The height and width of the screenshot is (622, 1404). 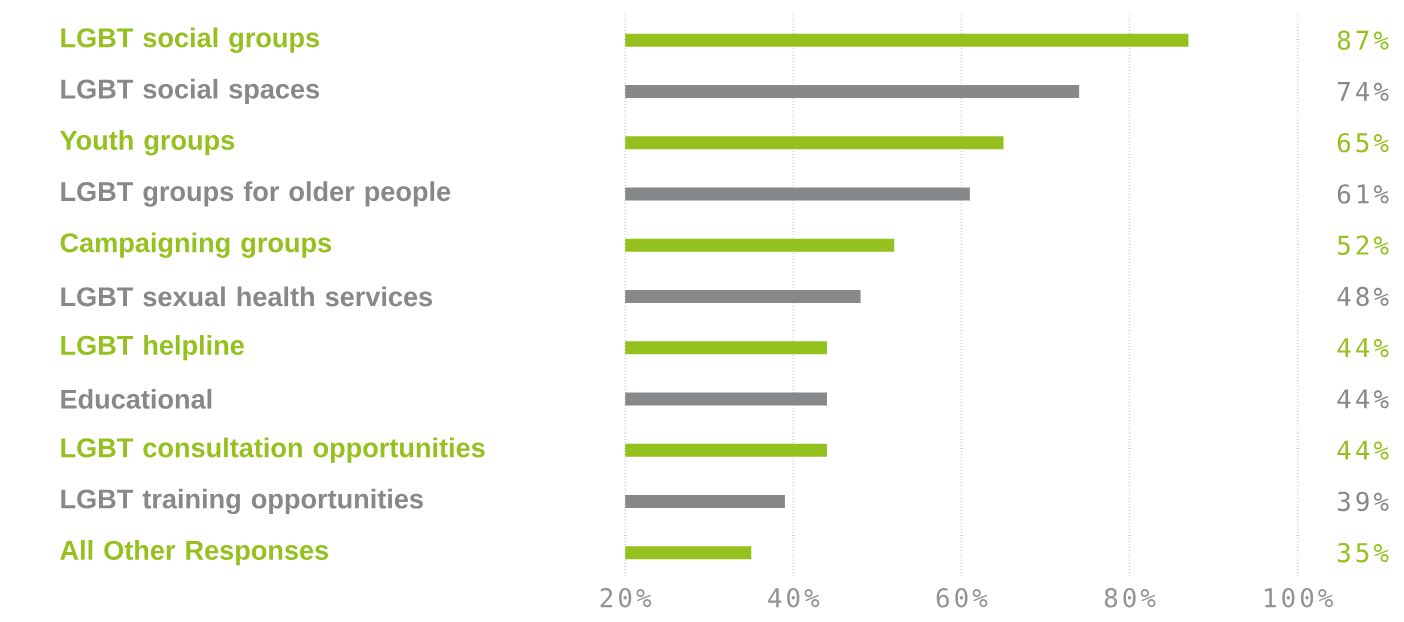 I want to click on y-tick-label: Youth groups, so click(x=147, y=143).